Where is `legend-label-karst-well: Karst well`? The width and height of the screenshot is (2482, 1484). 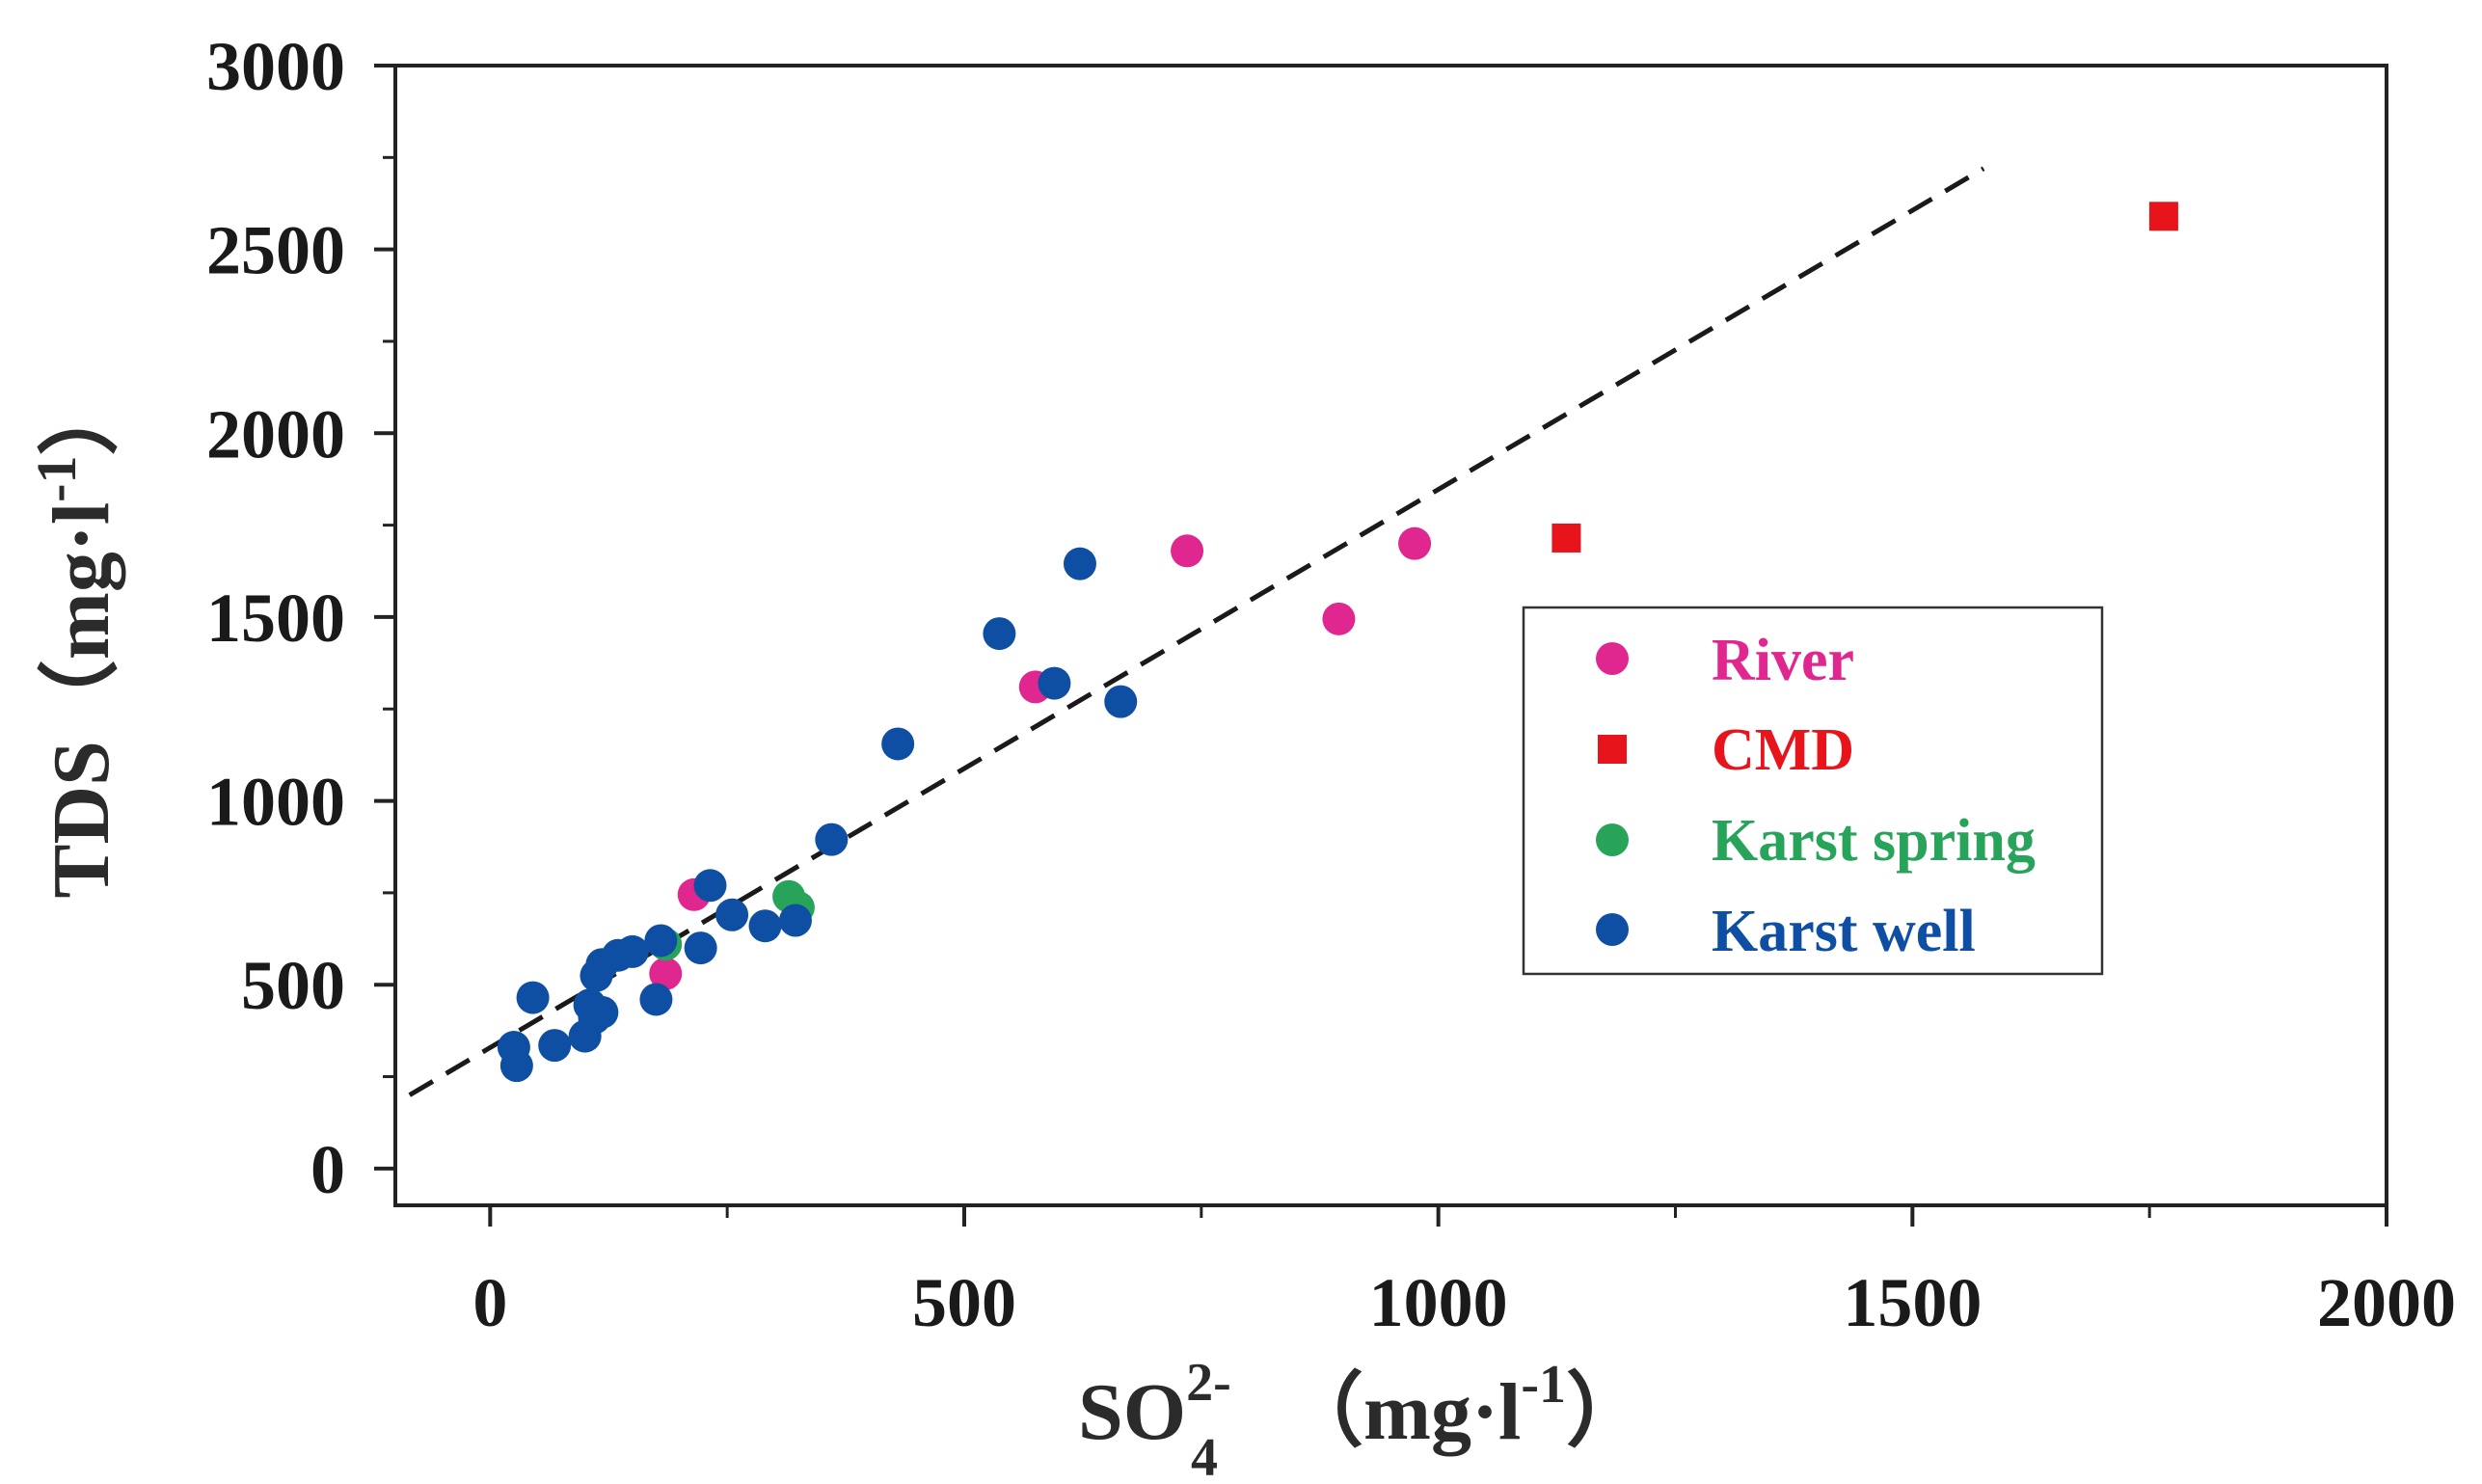
legend-label-karst-well: Karst well is located at coordinates (1844, 931).